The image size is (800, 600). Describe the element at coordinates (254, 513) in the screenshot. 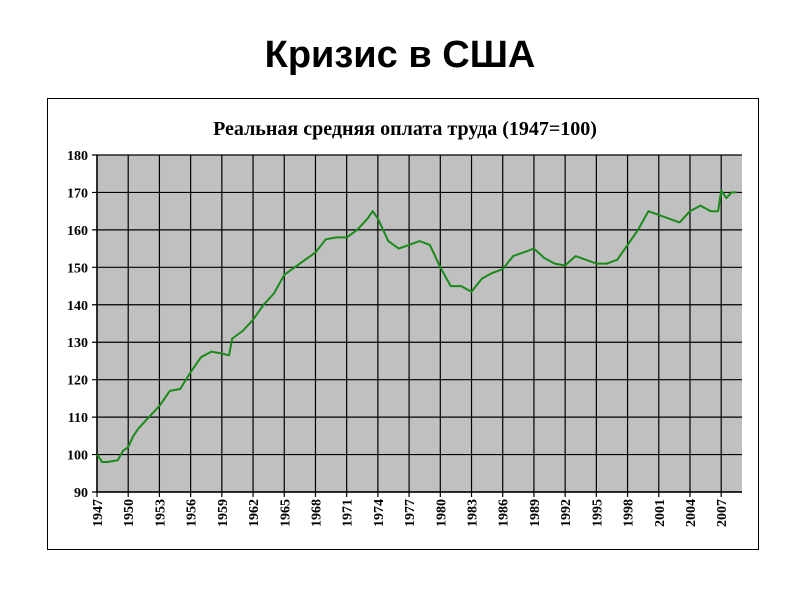

I see `x-tick-label: 1962` at that location.